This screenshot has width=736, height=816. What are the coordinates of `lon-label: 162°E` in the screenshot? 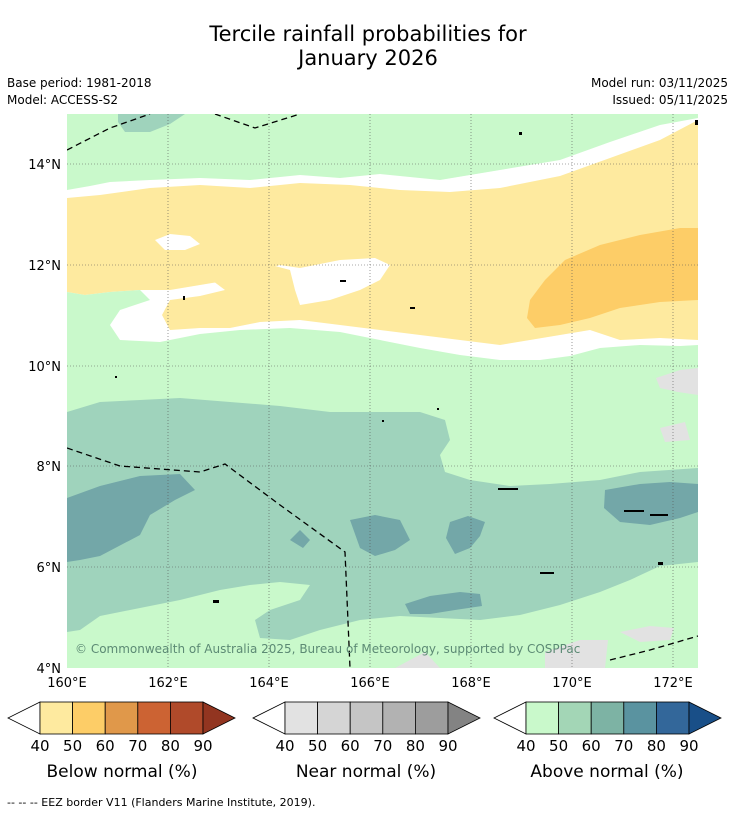 It's located at (168, 683).